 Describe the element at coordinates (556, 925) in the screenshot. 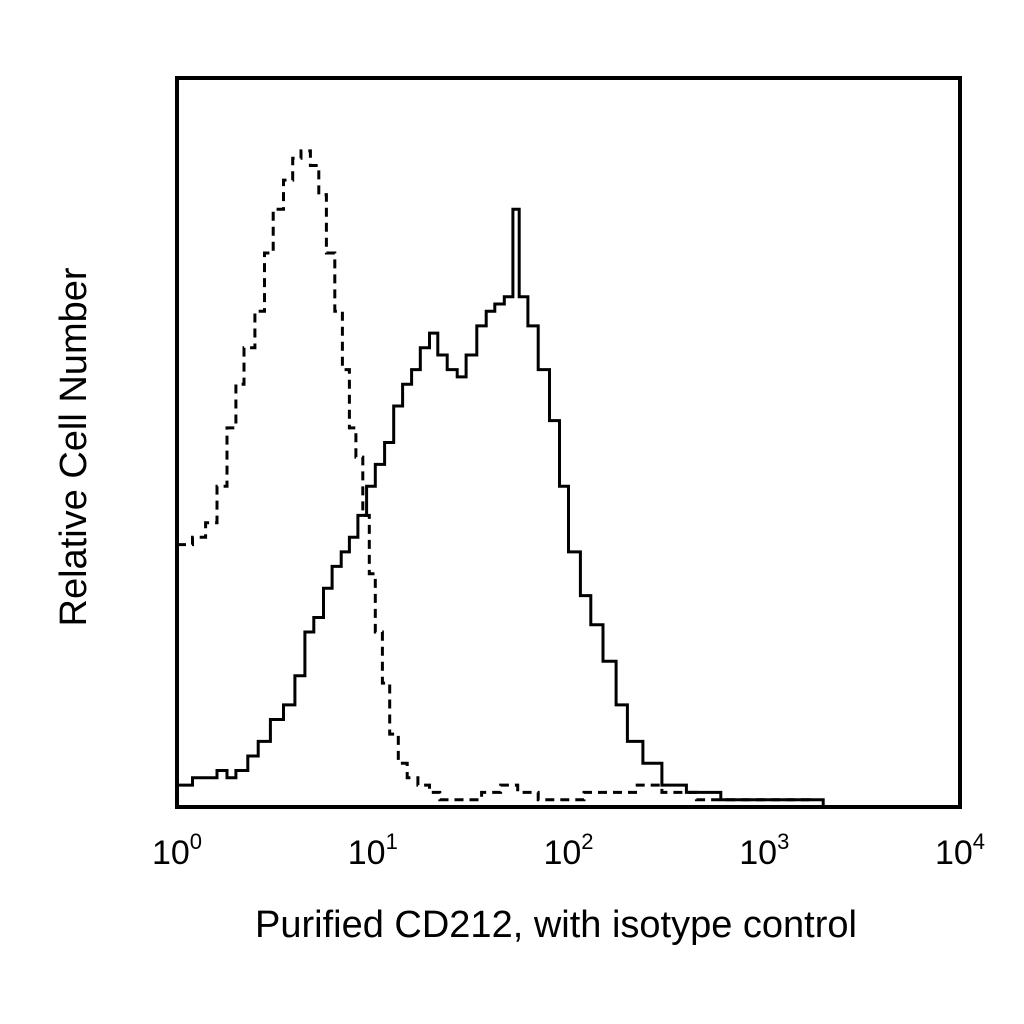

I see `x-axis-label: Purified CD212, with isotype control` at that location.